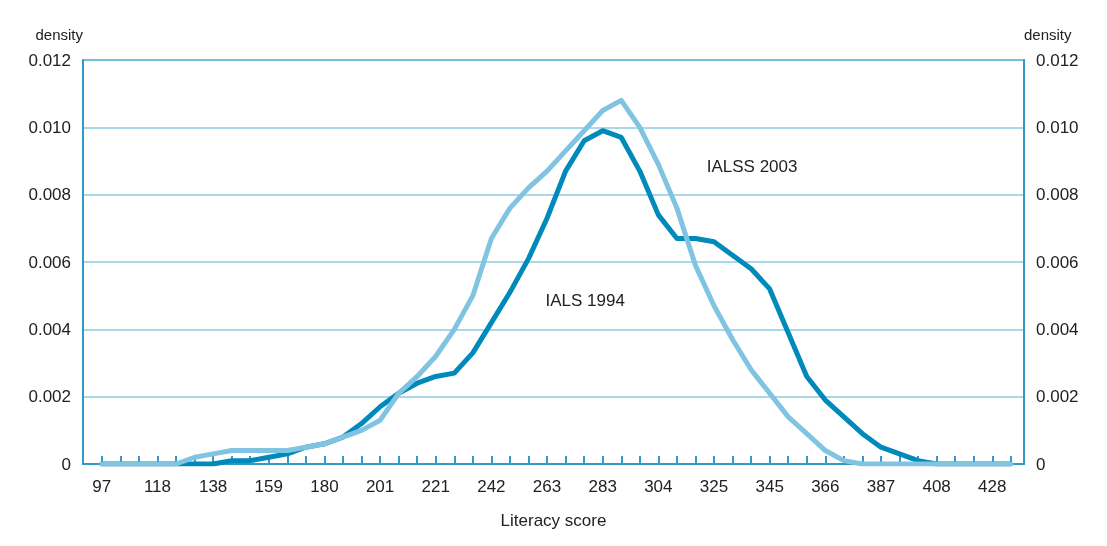 The width and height of the screenshot is (1107, 546). What do you see at coordinates (49, 262) in the screenshot?
I see `y-tick-label: 0.006` at bounding box center [49, 262].